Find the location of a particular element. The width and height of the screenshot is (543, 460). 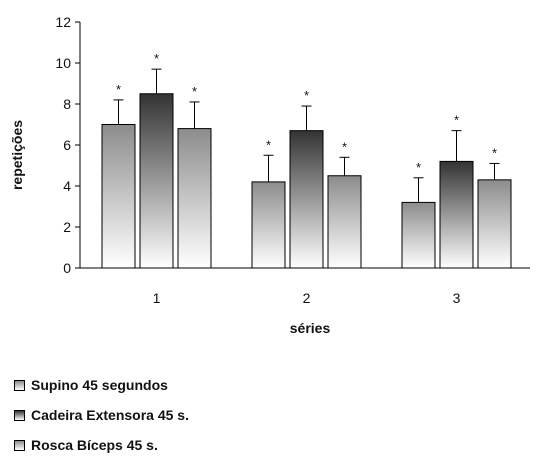

x-axis-label: séries is located at coordinates (310, 328).